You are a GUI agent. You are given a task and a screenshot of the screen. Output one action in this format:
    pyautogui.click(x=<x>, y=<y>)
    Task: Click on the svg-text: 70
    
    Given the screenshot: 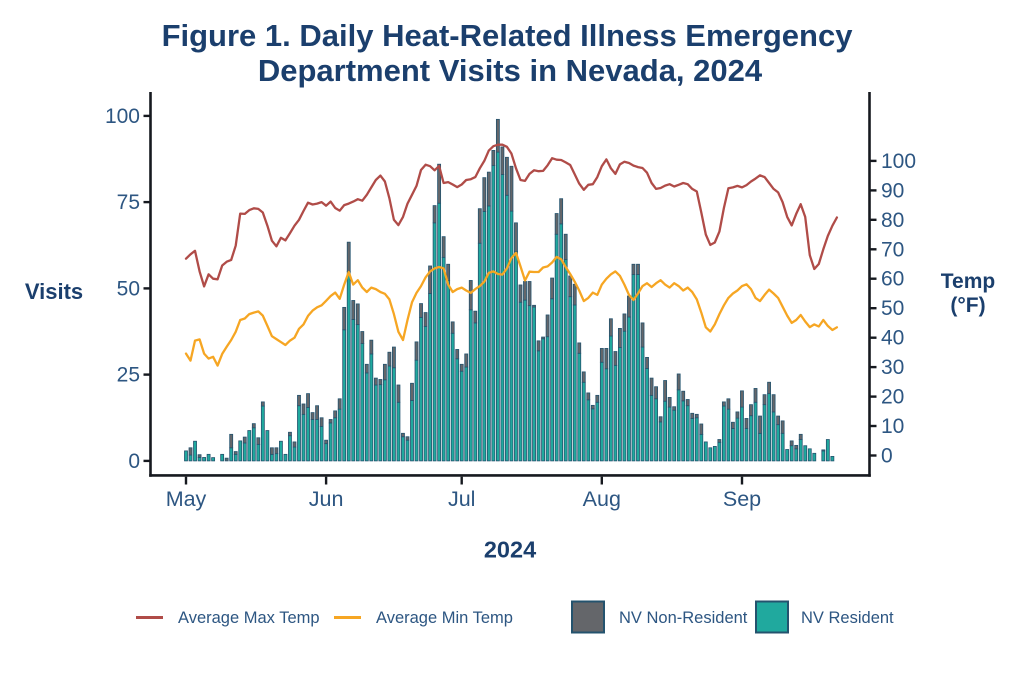 What is the action you would take?
    pyautogui.click(x=892, y=249)
    